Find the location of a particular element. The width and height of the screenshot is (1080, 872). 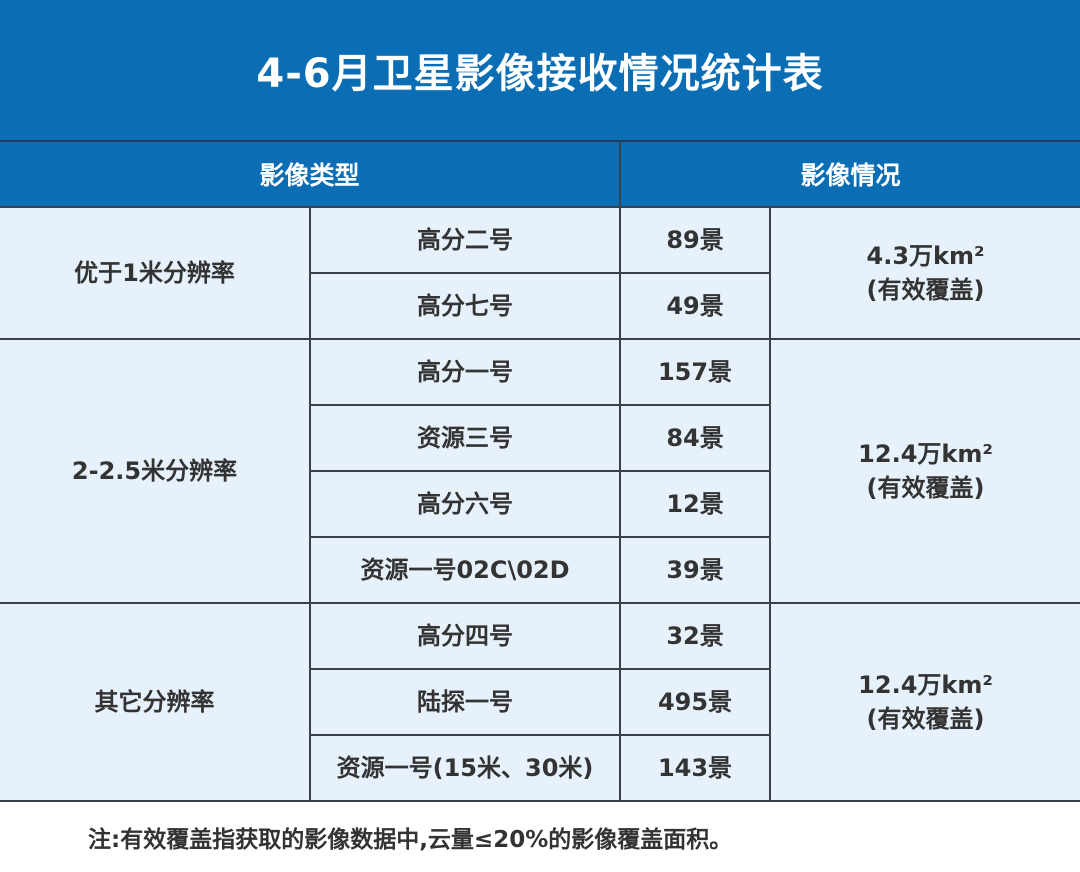

count-cell: 89景 is located at coordinates (695, 240).